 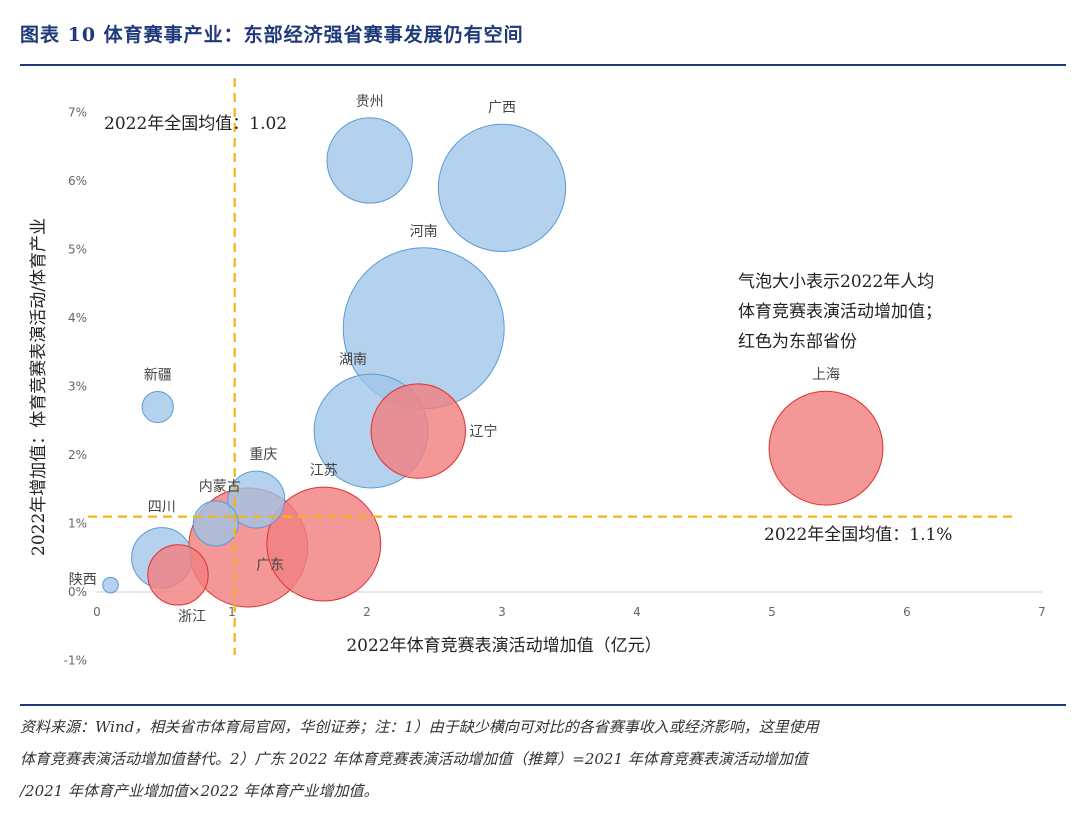 I want to click on y-tick-label: 2%, so click(x=77, y=455).